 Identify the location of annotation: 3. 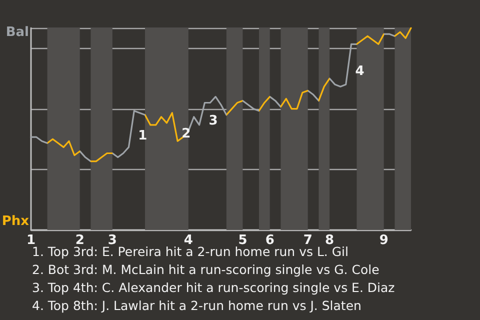
(213, 120).